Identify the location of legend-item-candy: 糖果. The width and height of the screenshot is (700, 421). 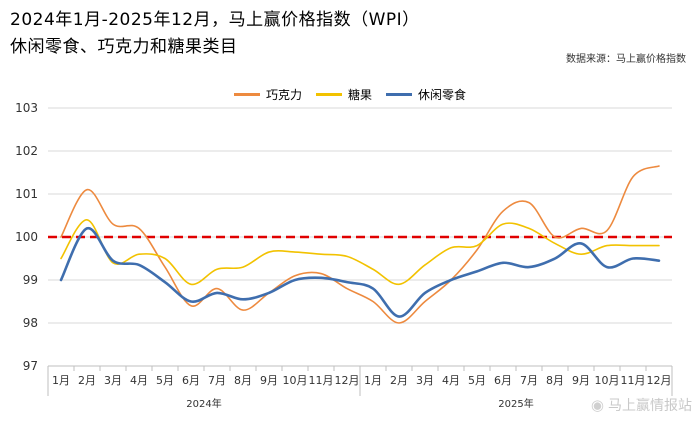
(343, 94).